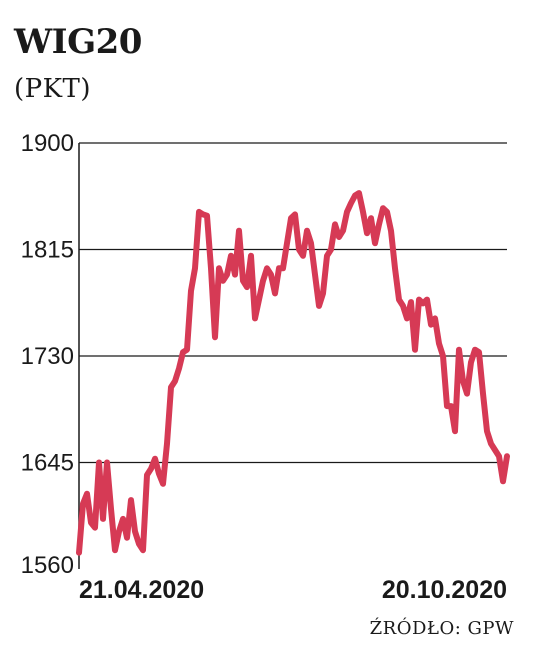 This screenshot has height=663, width=536. Describe the element at coordinates (444, 590) in the screenshot. I see `x-tick-label: 20.10.2020` at that location.